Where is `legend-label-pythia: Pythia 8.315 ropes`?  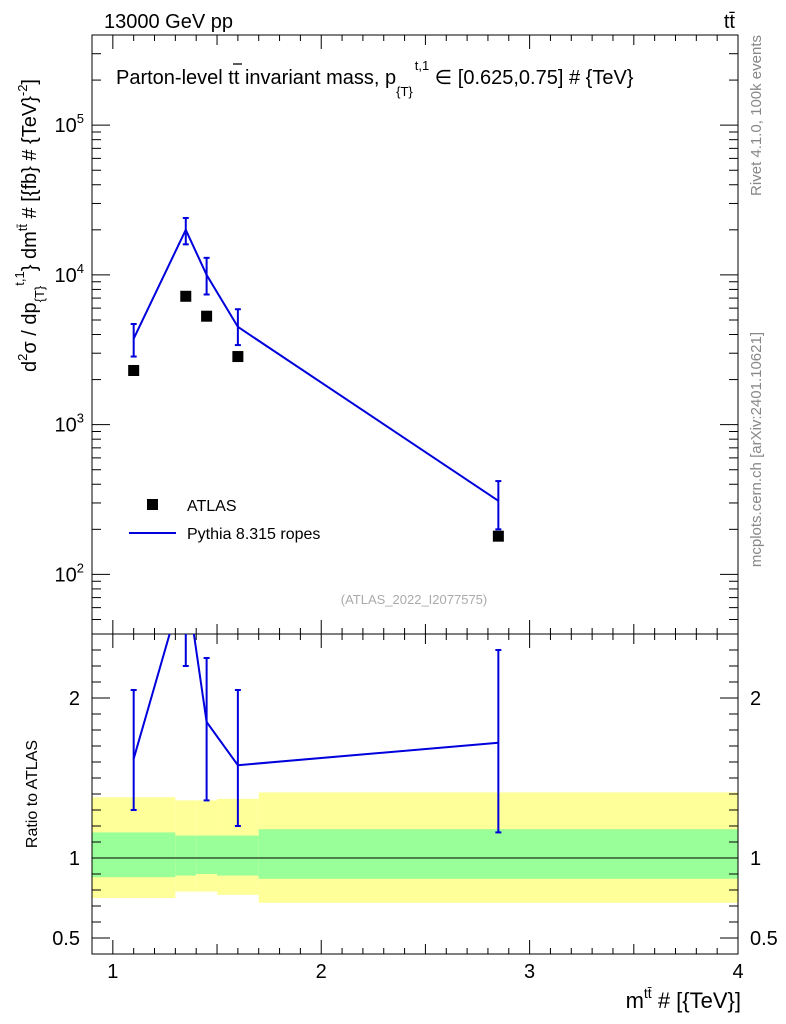 legend-label-pythia: Pythia 8.315 ropes is located at coordinates (253, 534).